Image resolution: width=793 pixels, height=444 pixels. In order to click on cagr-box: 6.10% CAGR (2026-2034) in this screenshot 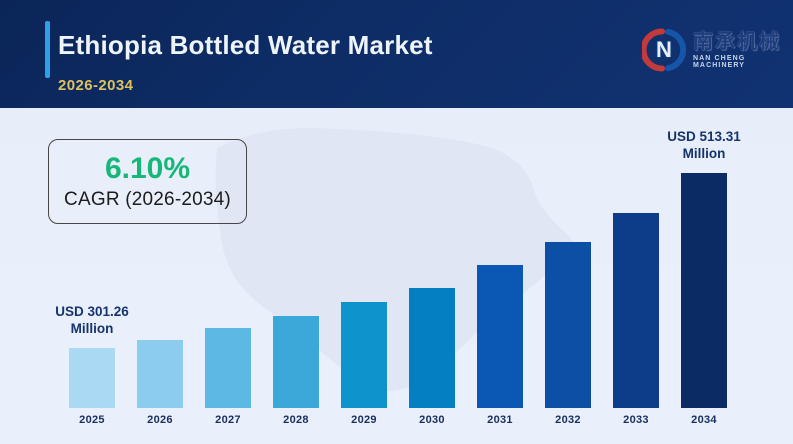, I will do `click(147, 181)`.